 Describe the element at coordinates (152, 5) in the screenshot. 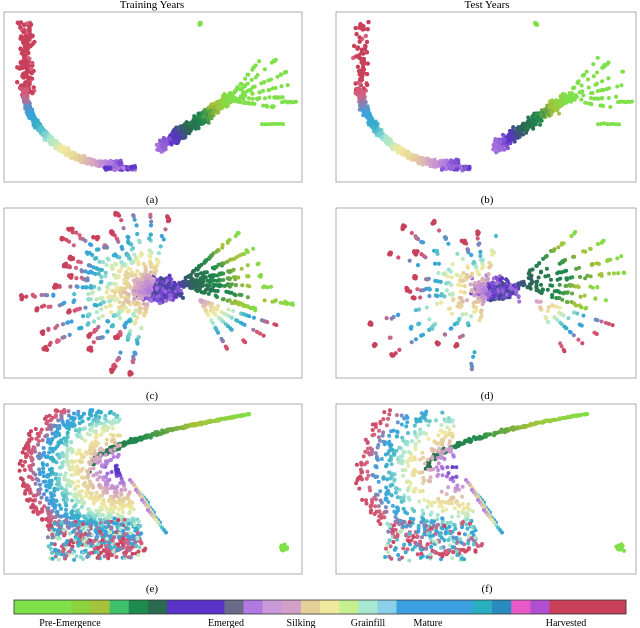

I see `column-title-training: Training Years` at that location.